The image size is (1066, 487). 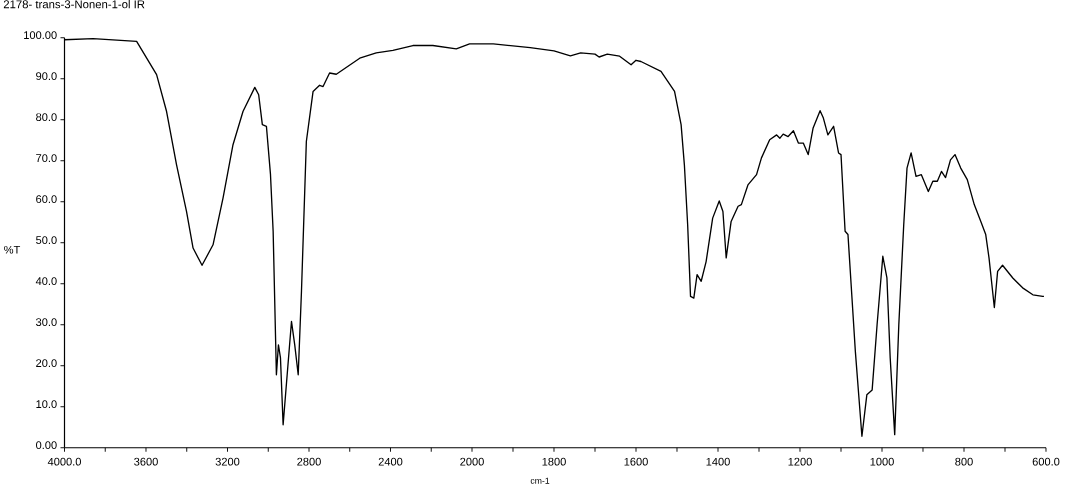 What do you see at coordinates (146, 461) in the screenshot?
I see `x-tick-label: 3600` at bounding box center [146, 461].